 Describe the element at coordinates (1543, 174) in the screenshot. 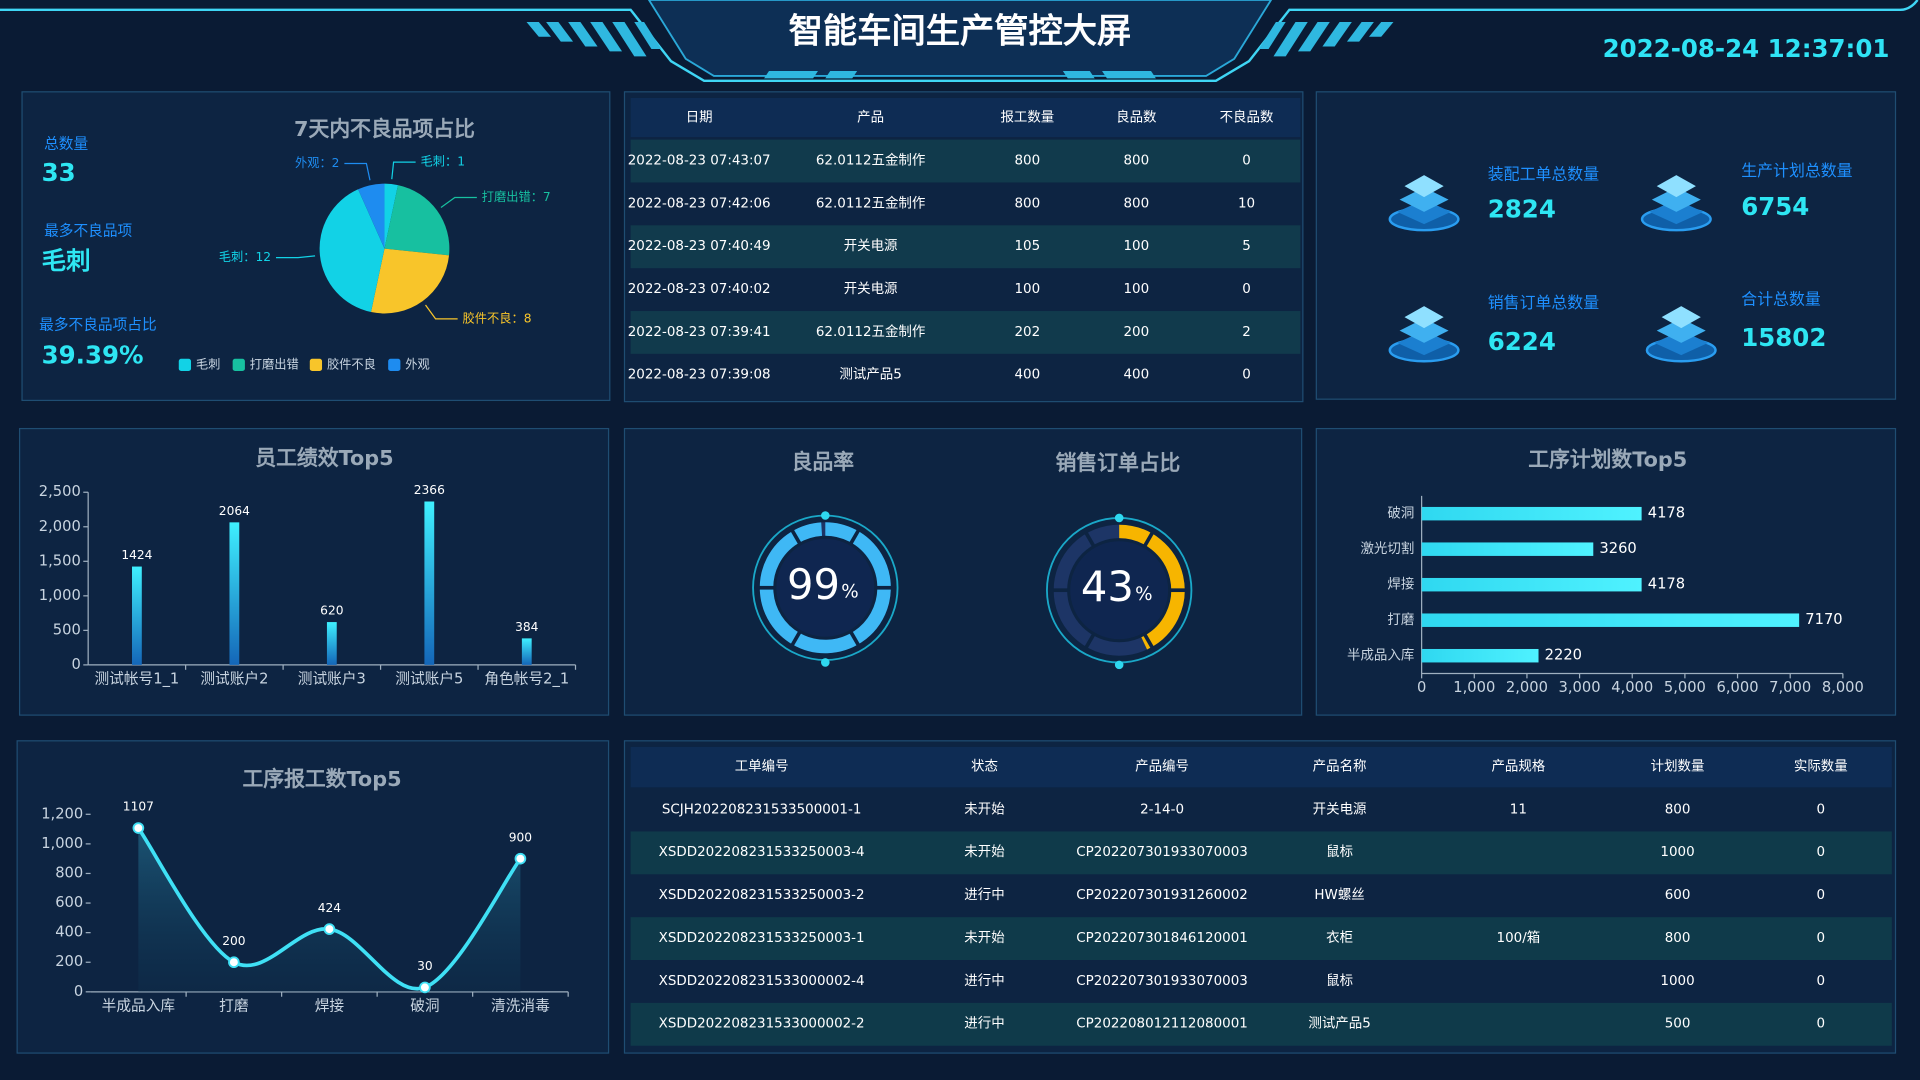

I see `stat-label: 装配工单总数量` at that location.